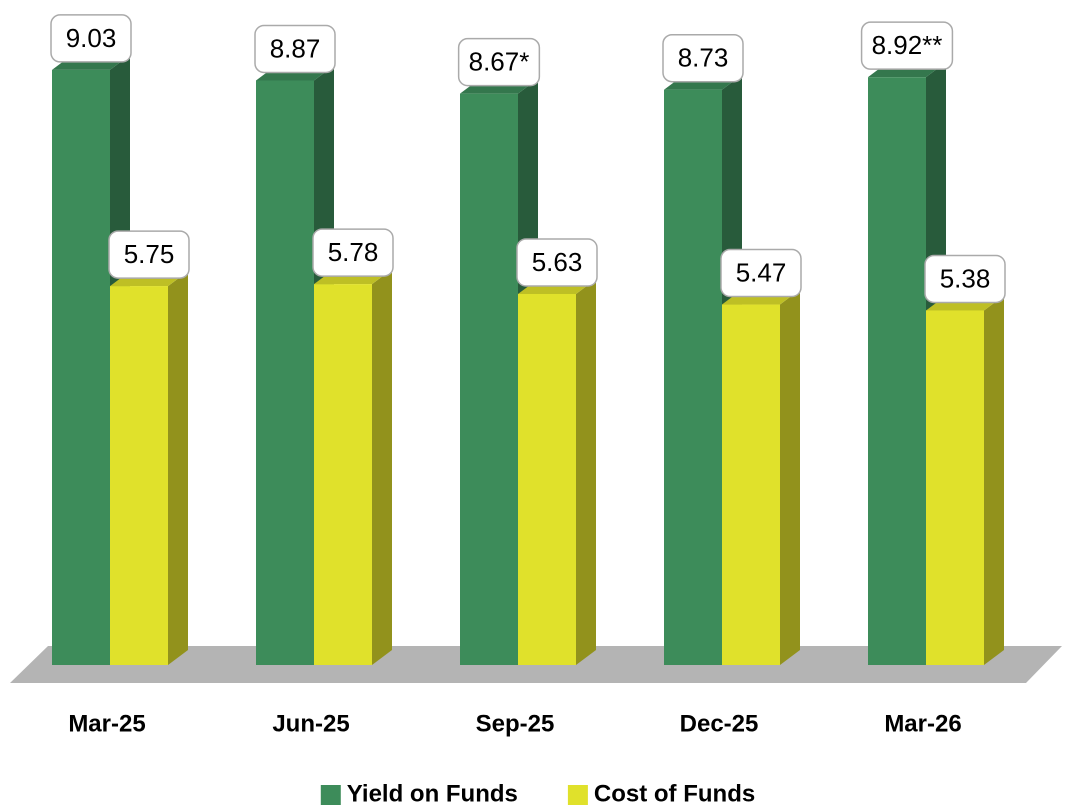 Image resolution: width=1076 pixels, height=811 pixels. I want to click on value-label: 5.63, so click(557, 262).